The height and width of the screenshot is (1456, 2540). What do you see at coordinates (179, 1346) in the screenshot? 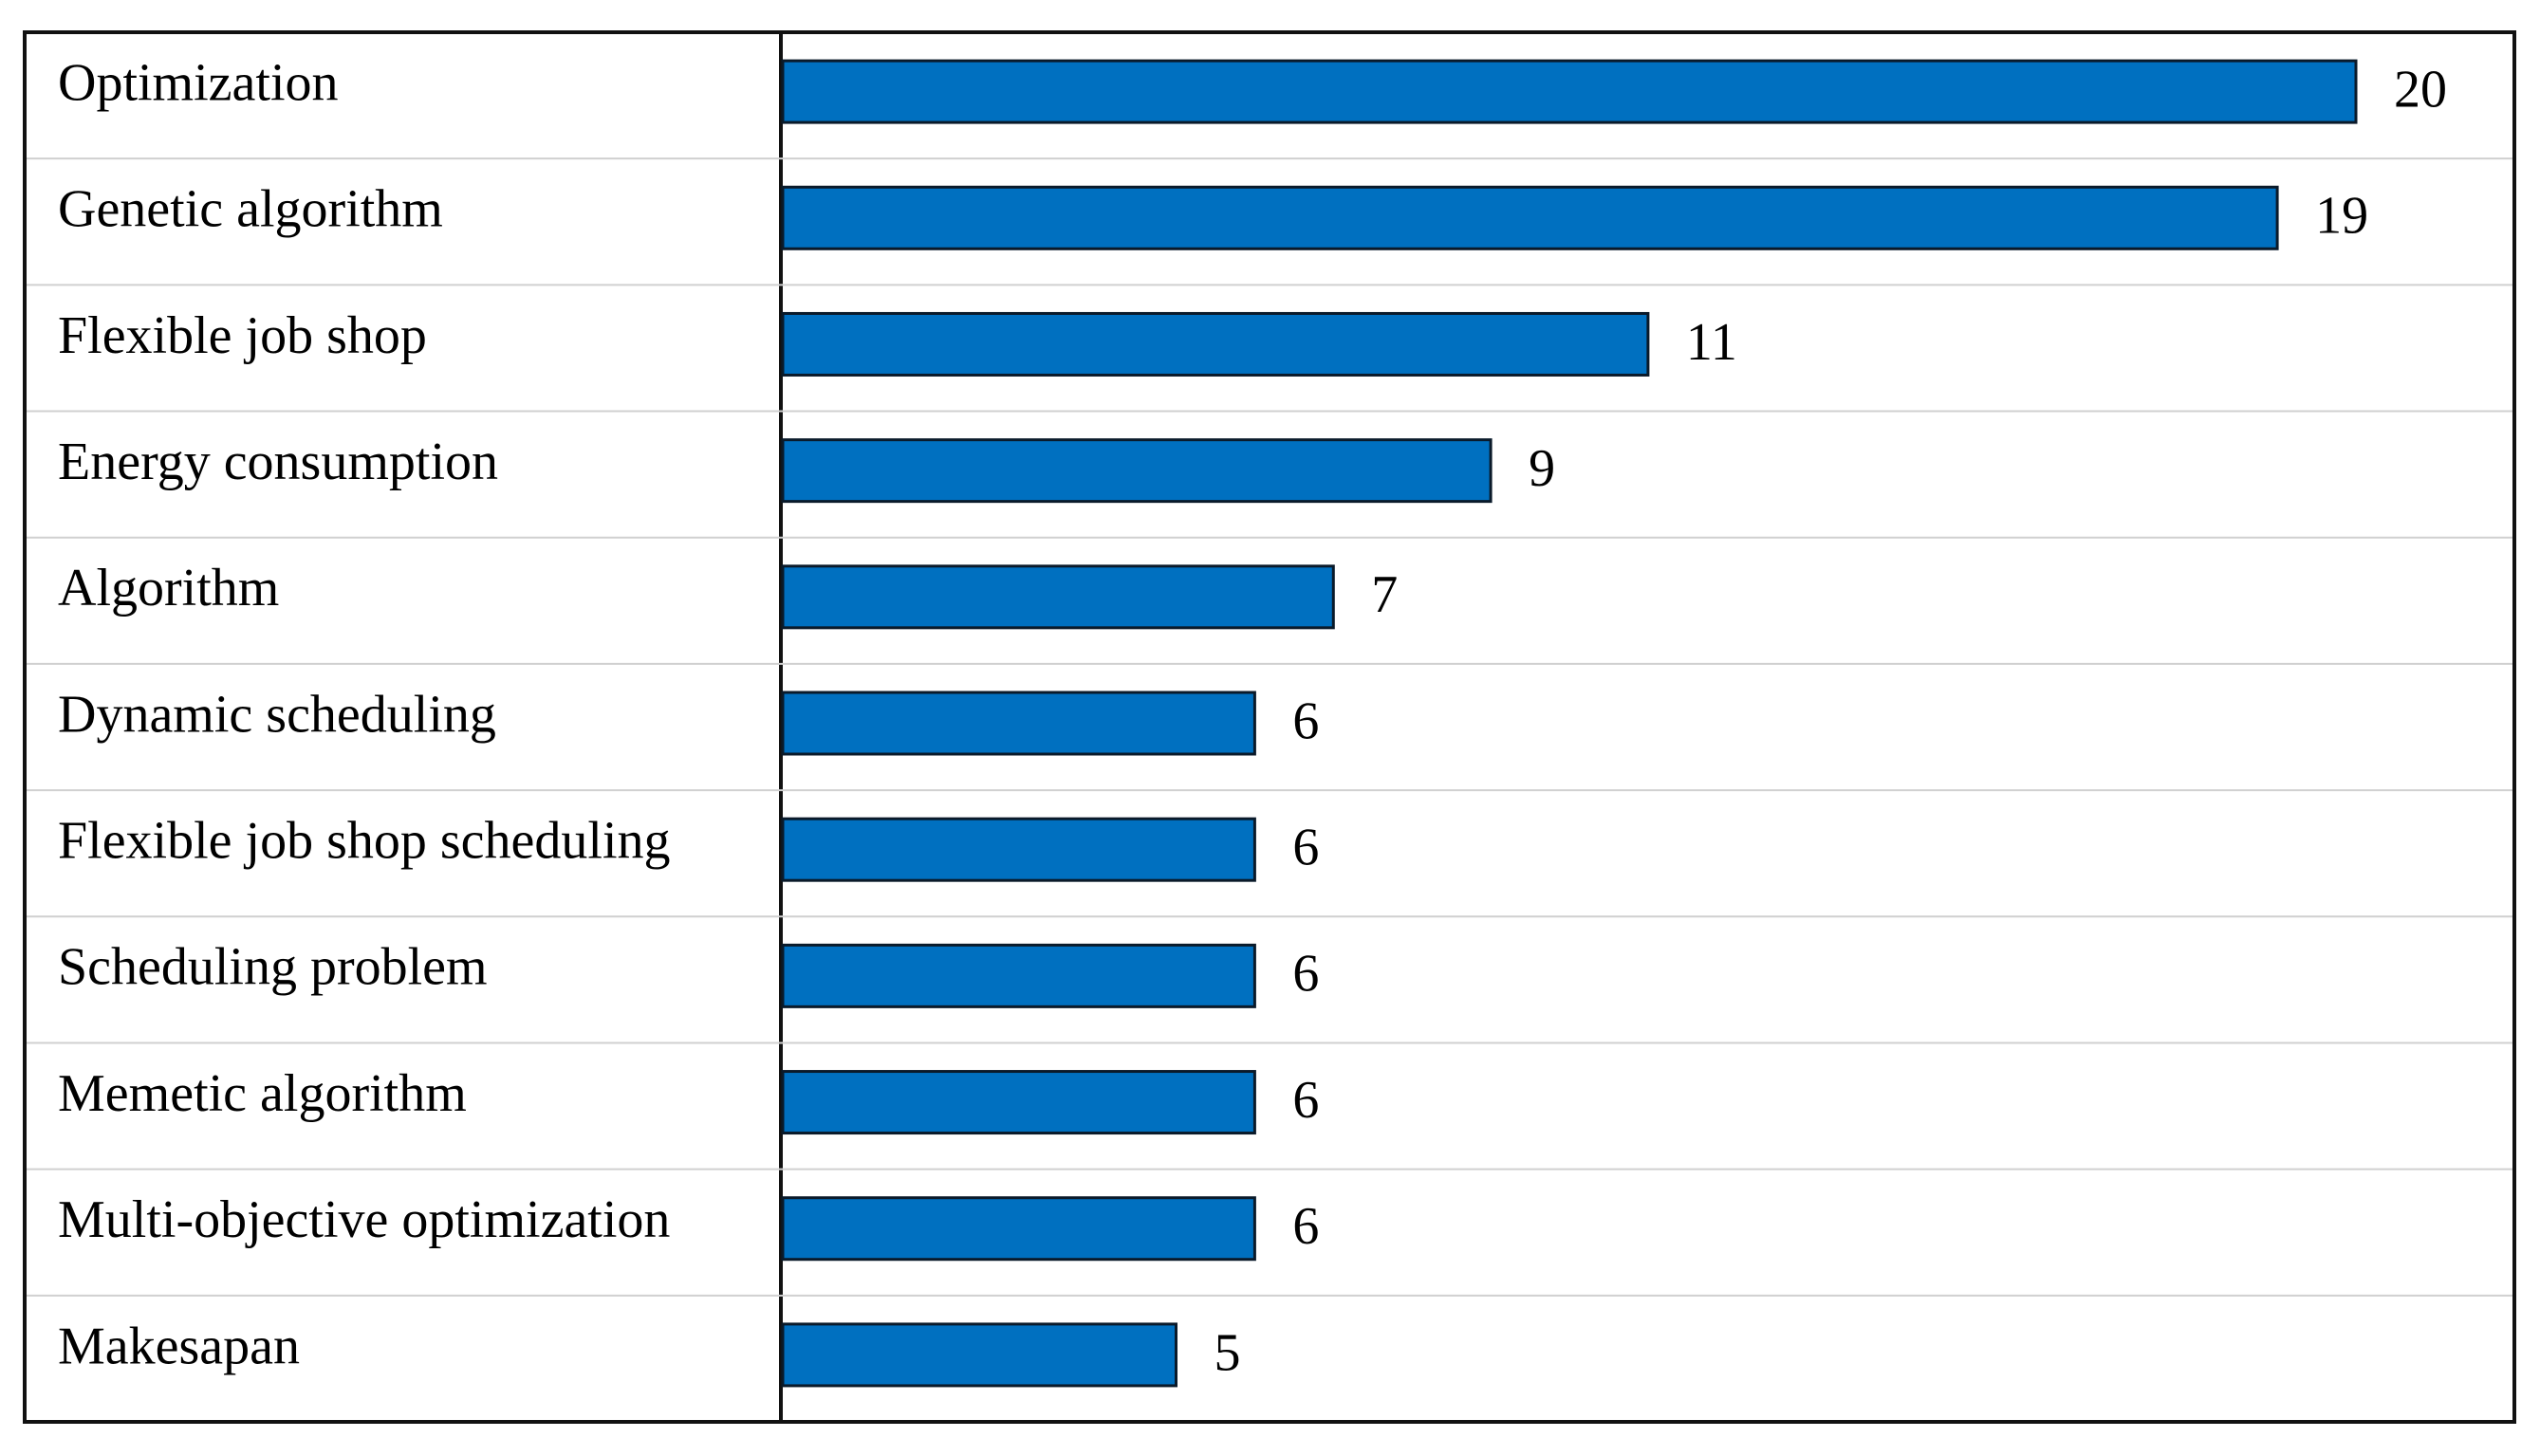
I see `category-label: Makesapan` at bounding box center [179, 1346].